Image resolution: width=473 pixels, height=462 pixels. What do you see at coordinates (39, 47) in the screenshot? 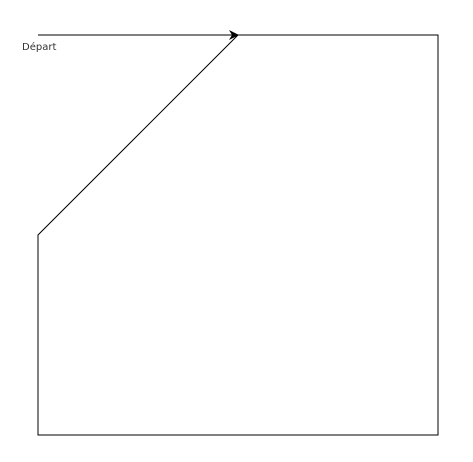
I see `start-label: Départ` at bounding box center [39, 47].